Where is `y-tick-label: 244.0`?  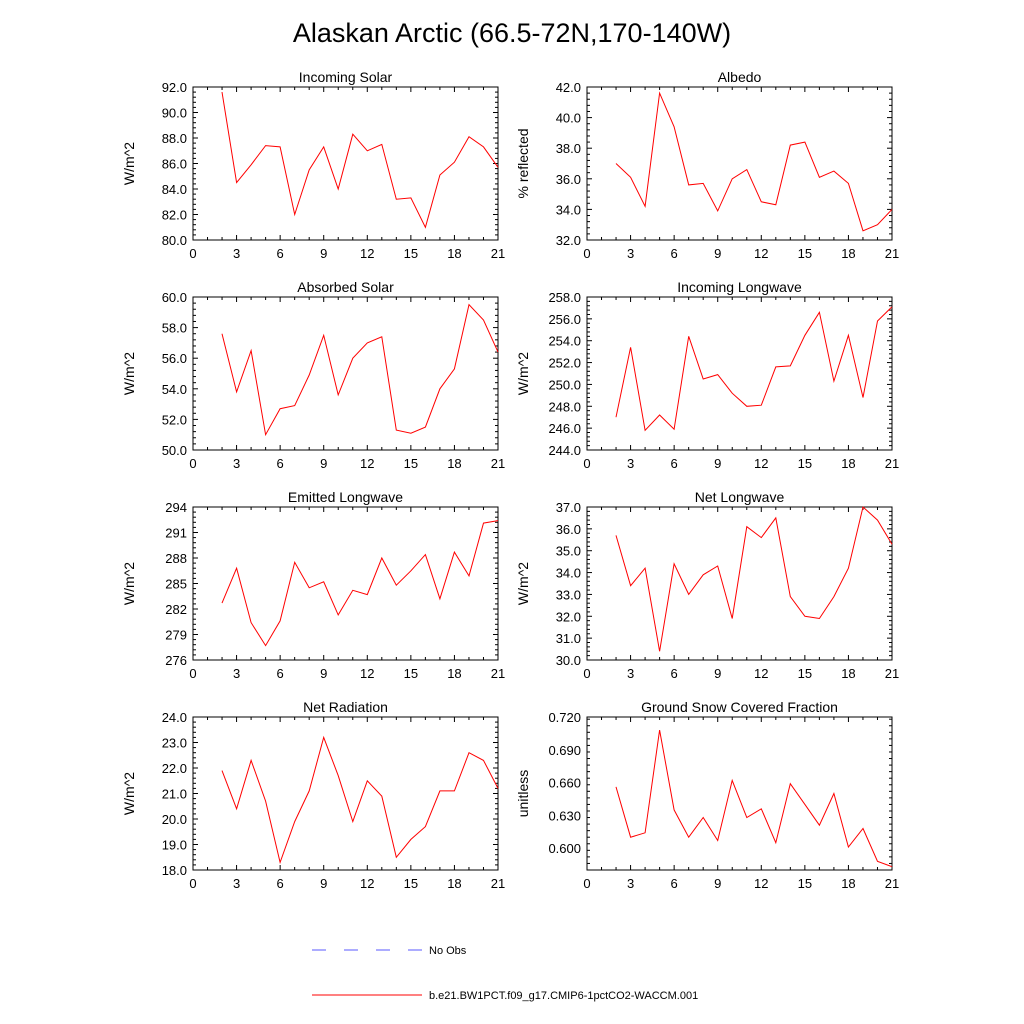 y-tick-label: 244.0 is located at coordinates (564, 450).